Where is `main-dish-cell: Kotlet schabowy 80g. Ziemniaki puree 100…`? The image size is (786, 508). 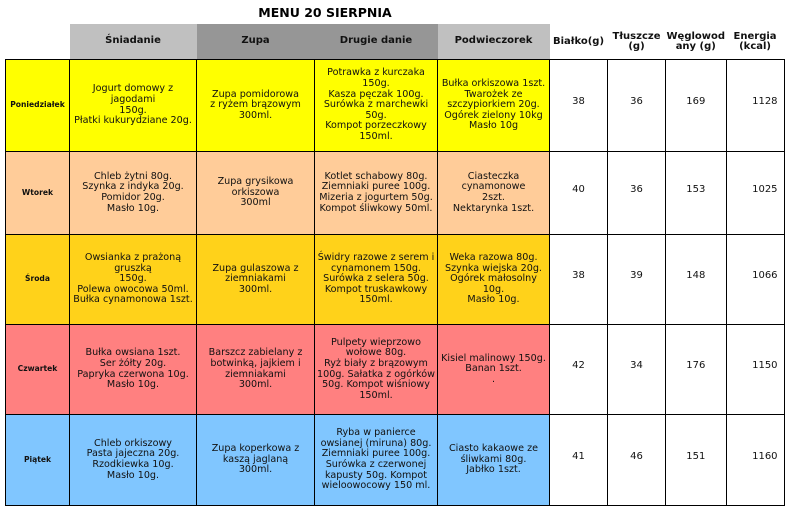
main-dish-cell: Kotlet schabowy 80g. Ziemniaki puree 100… is located at coordinates (376, 193).